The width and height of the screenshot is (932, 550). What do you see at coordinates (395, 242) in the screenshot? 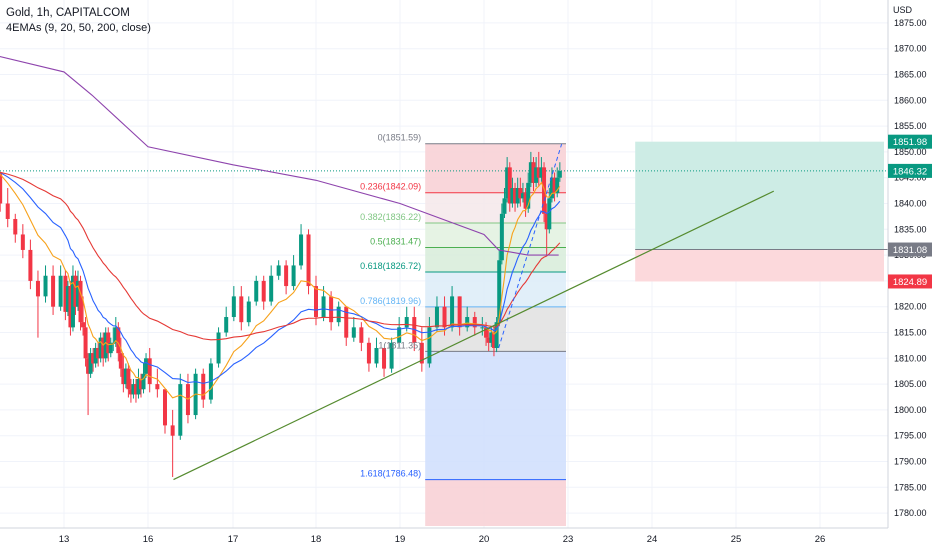
I see `fib-level-label: 0.5(1831.47)` at bounding box center [395, 242].